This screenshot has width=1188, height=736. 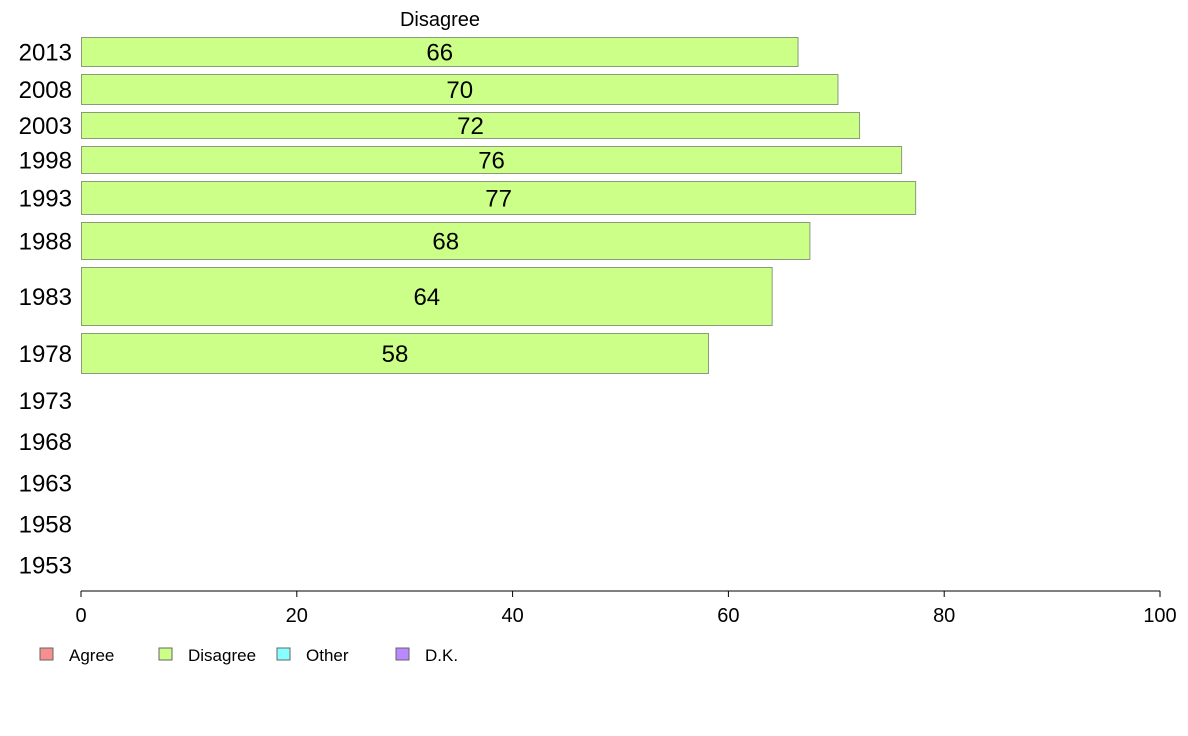 I want to click on chart-title: Disagree, so click(x=440, y=20).